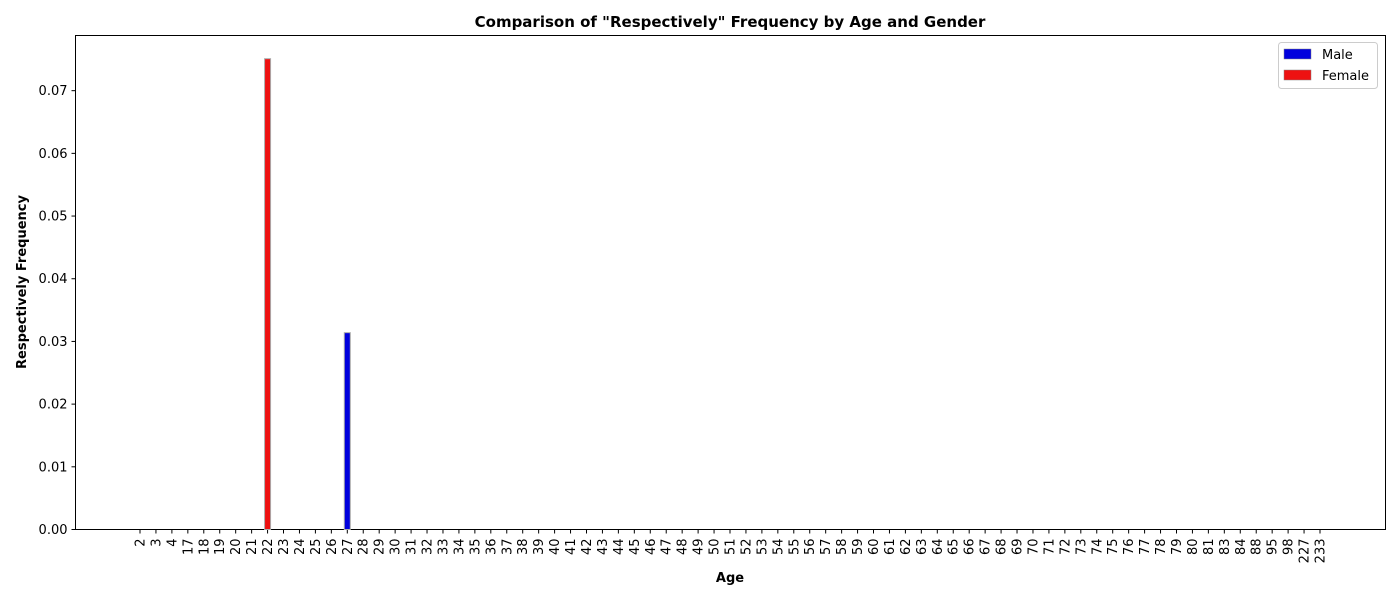  I want to click on y-axis: 0.00 0.01 0.02 0.03 0.04 0.05 0.06 0.07, so click(57, 311).